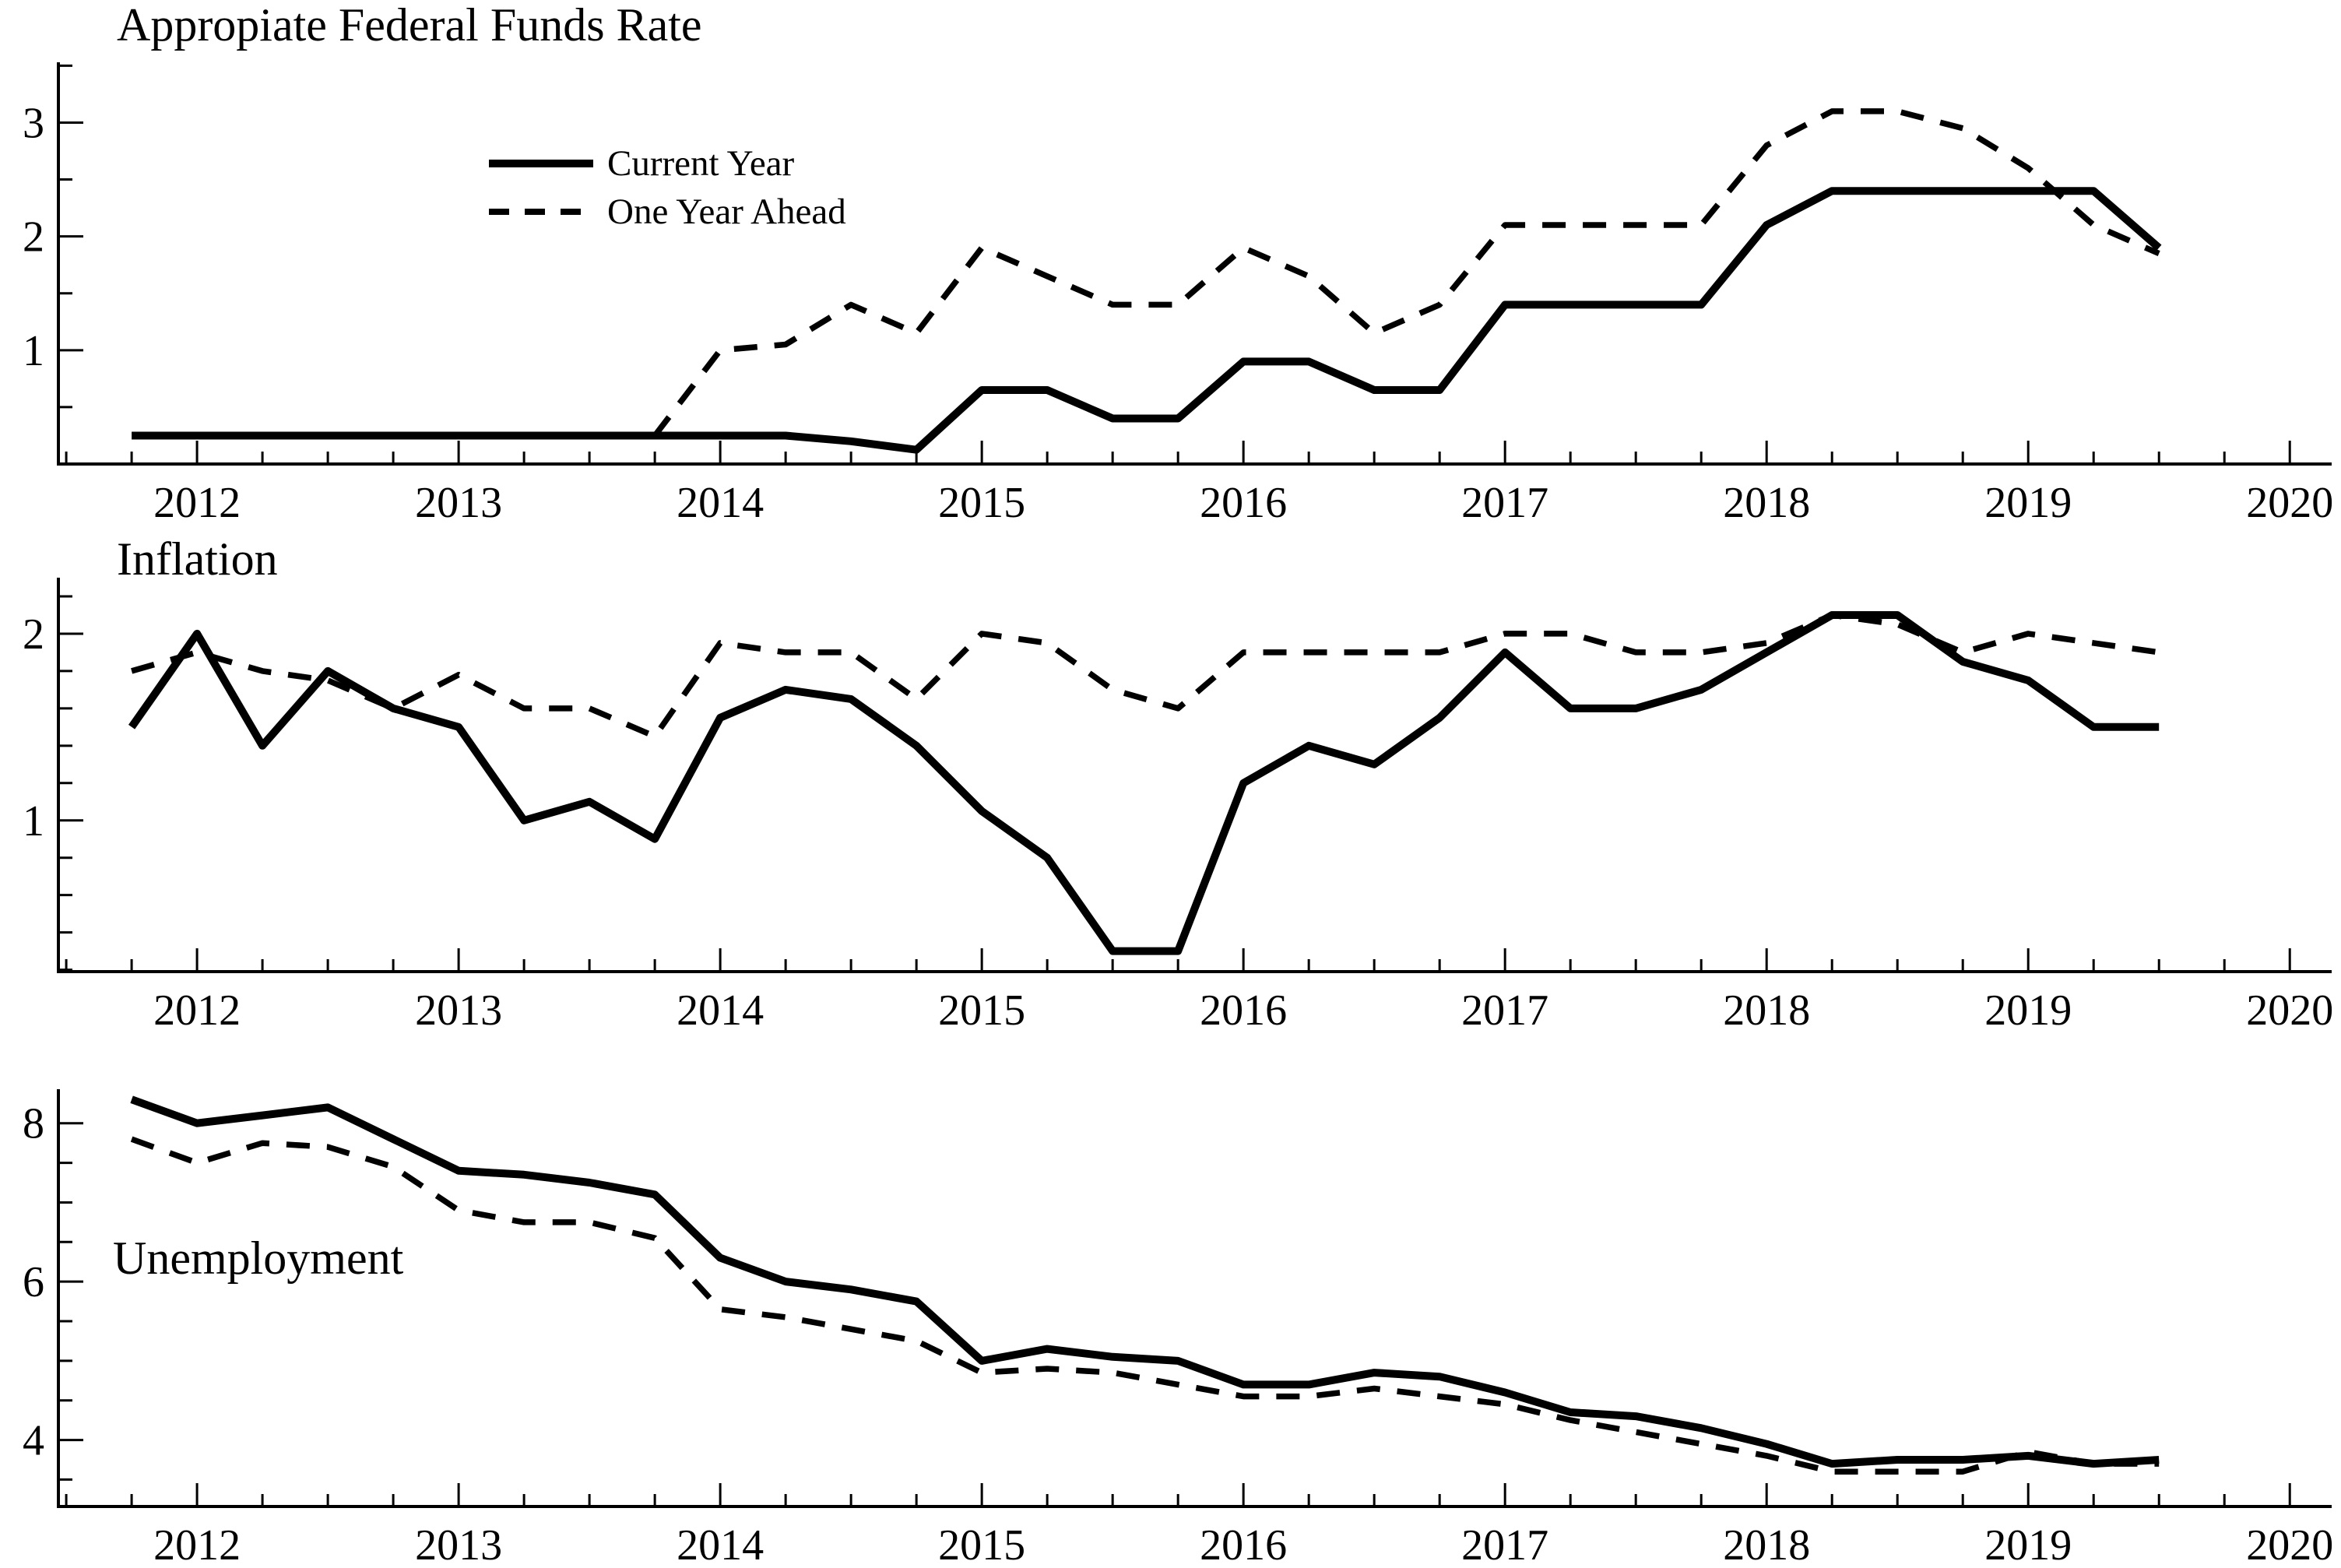 This screenshot has width=2341, height=1568. I want to click on legend-item-one-year-ahead: One Year Ahead, so click(667, 212).